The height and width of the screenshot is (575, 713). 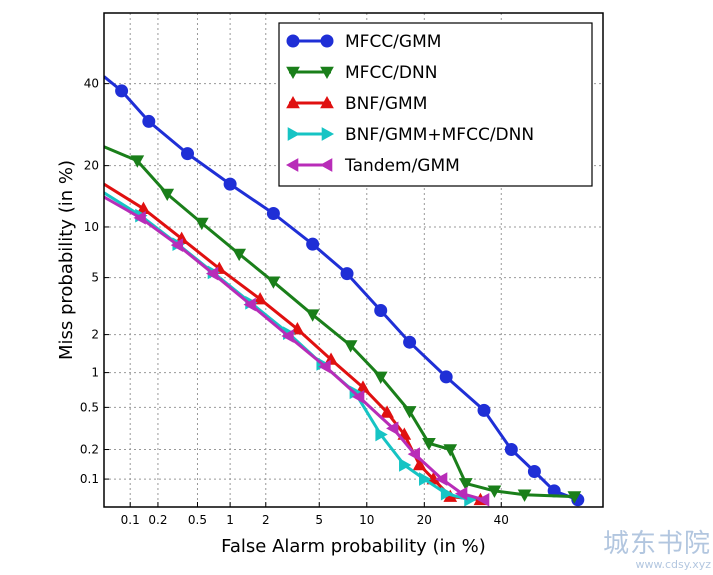 I want to click on x-tick-label: 20, so click(x=424, y=520).